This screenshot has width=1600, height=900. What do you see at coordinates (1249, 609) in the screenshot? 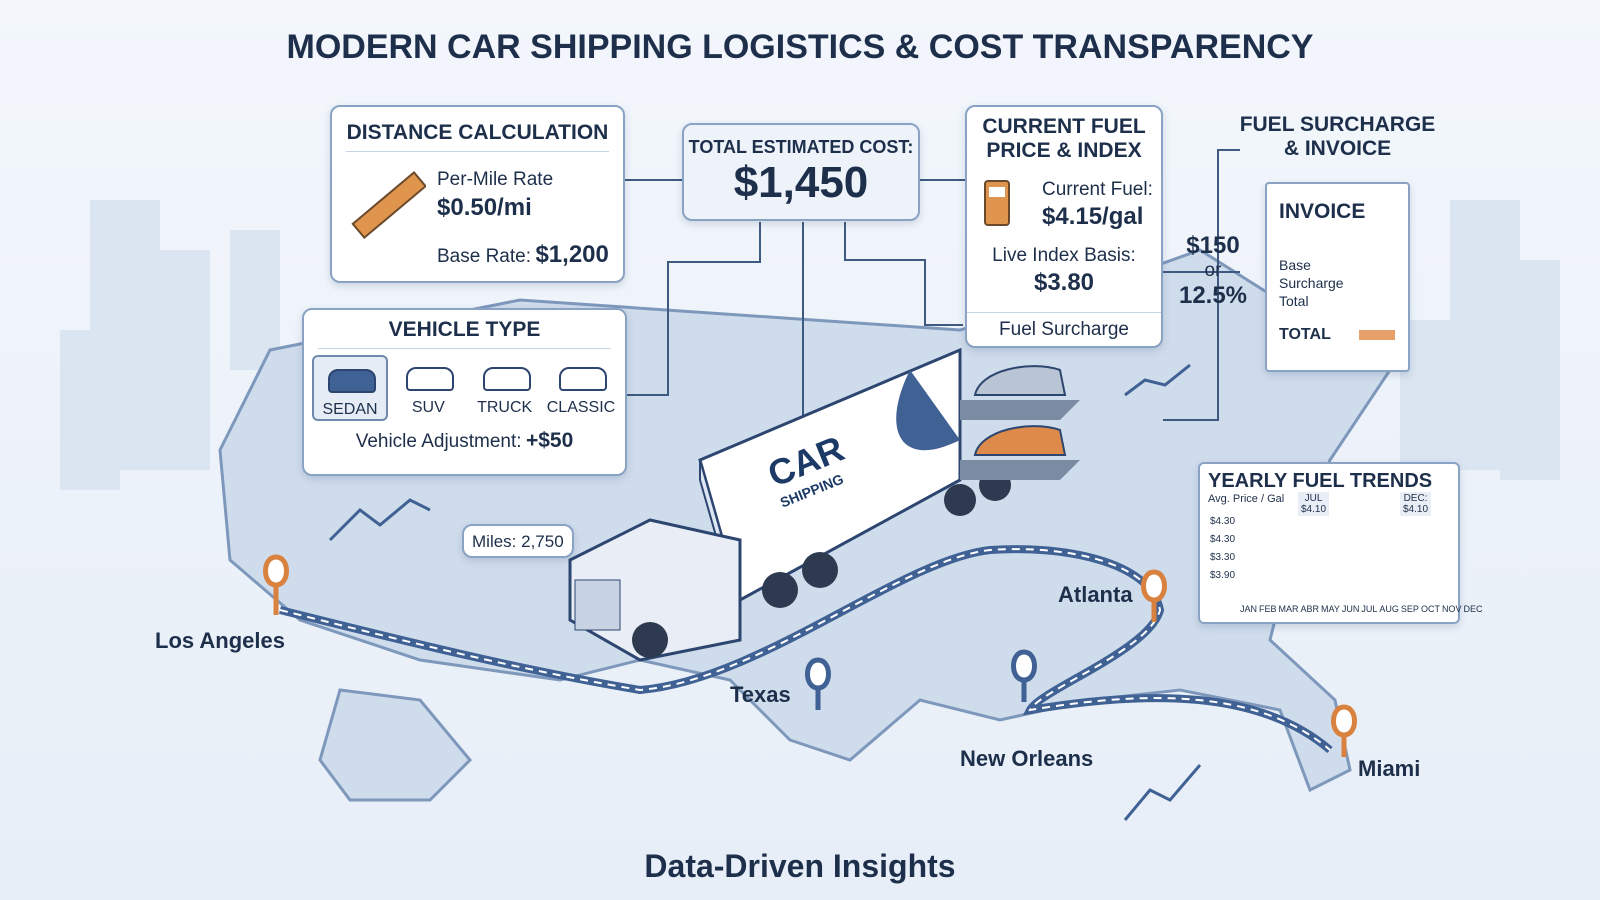
I see `month-label: JAN` at bounding box center [1249, 609].